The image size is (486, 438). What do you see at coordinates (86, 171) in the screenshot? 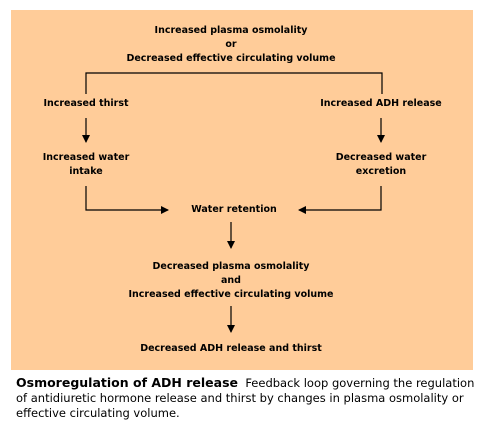
I see `left-node-intake-line2: intake` at bounding box center [86, 171].